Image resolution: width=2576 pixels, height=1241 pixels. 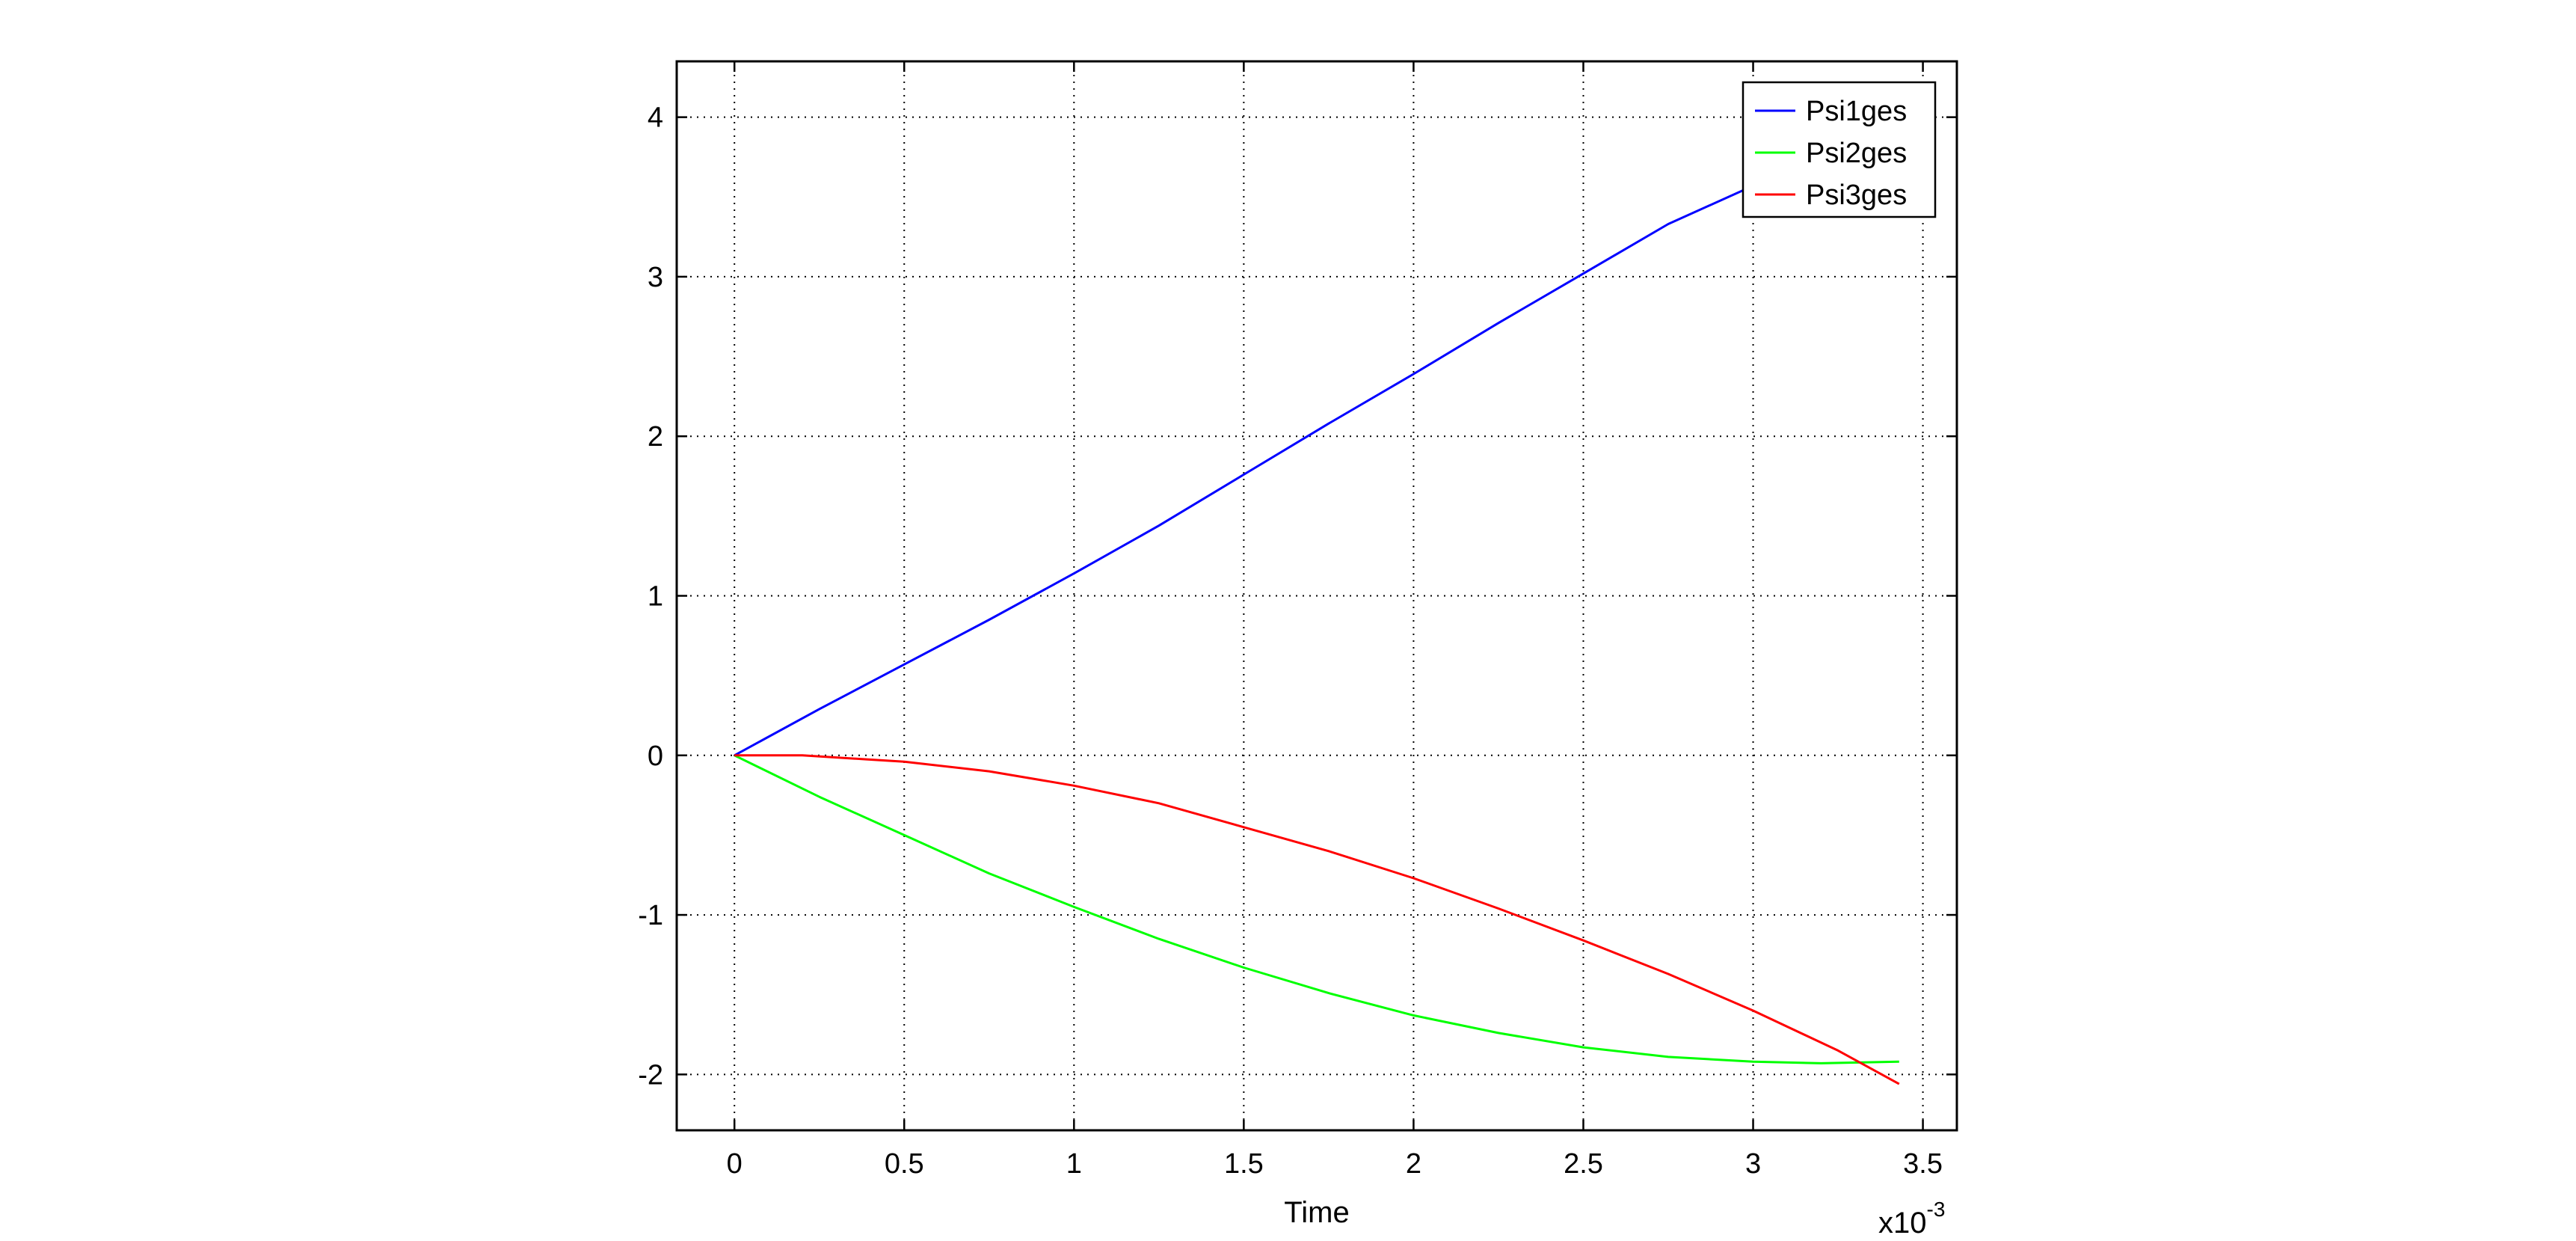 I want to click on x-tick-label: 2, so click(x=1413, y=1164).